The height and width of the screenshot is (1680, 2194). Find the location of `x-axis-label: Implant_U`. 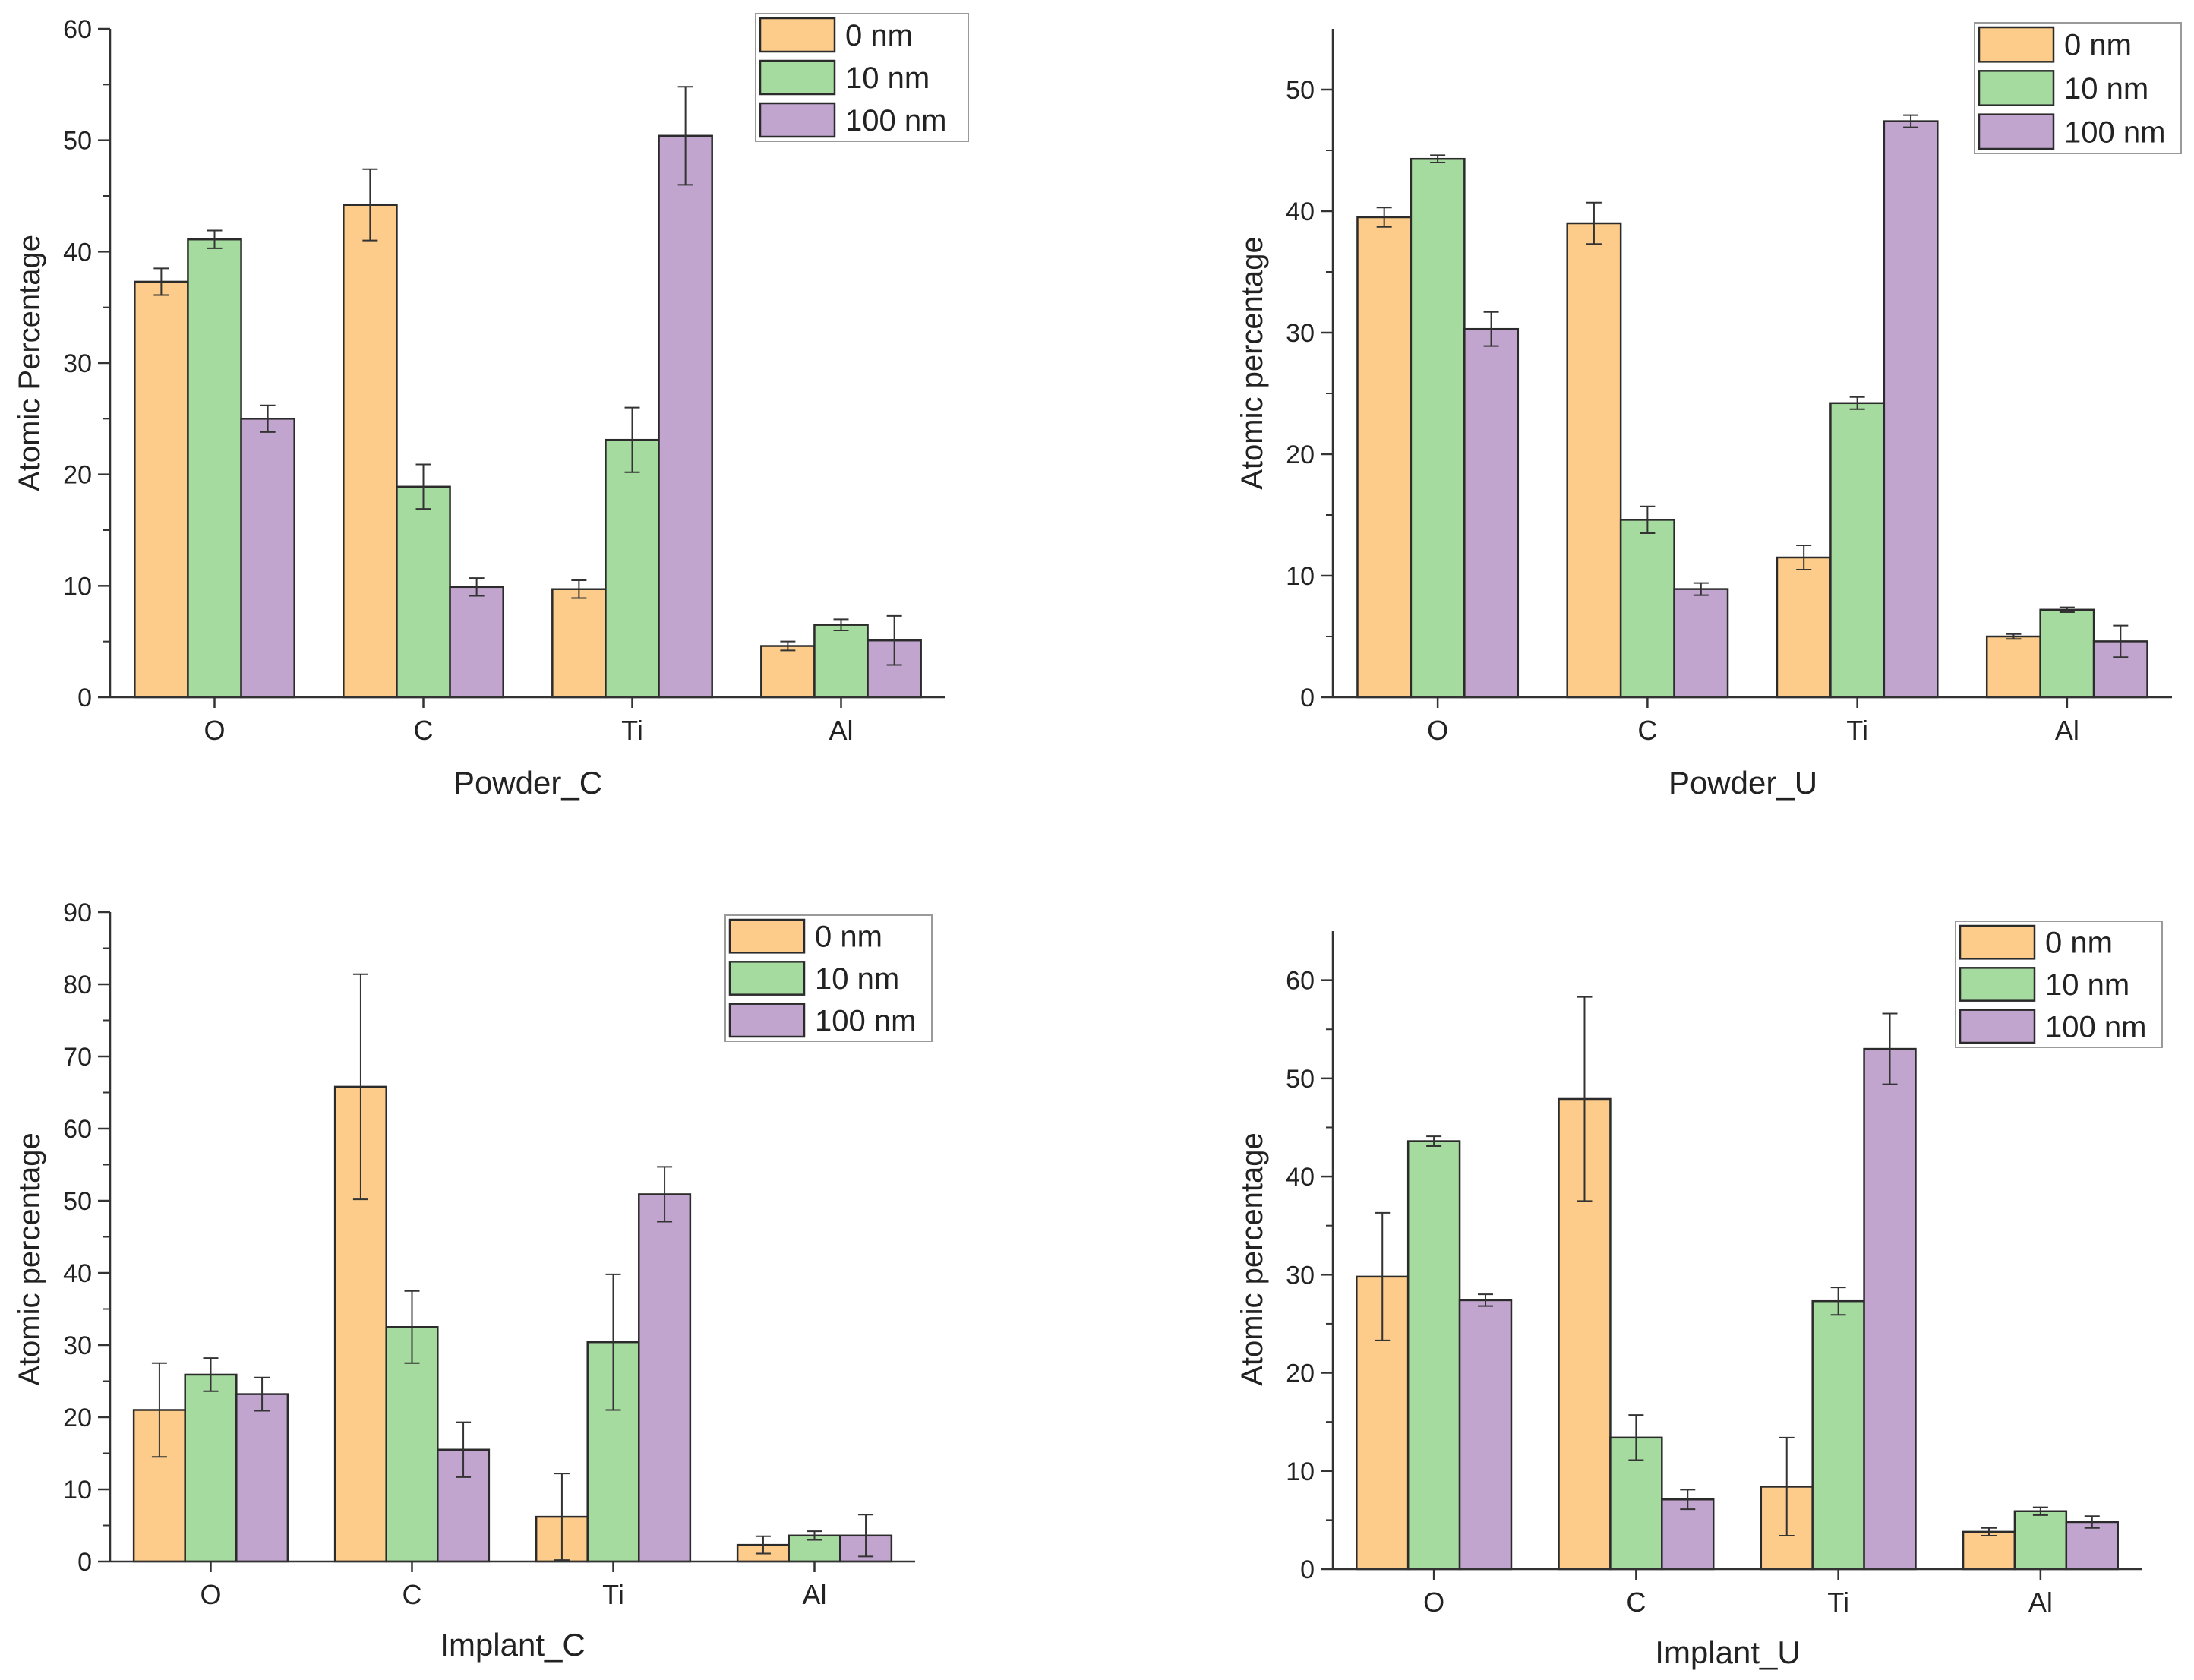

x-axis-label: Implant_U is located at coordinates (1727, 1652).